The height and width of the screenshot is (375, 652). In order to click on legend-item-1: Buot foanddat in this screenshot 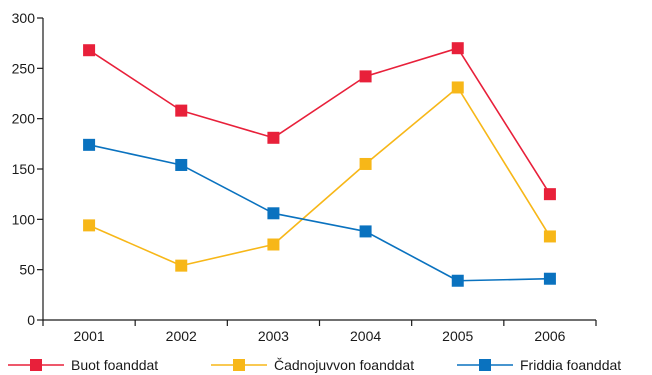, I will do `click(83, 365)`.